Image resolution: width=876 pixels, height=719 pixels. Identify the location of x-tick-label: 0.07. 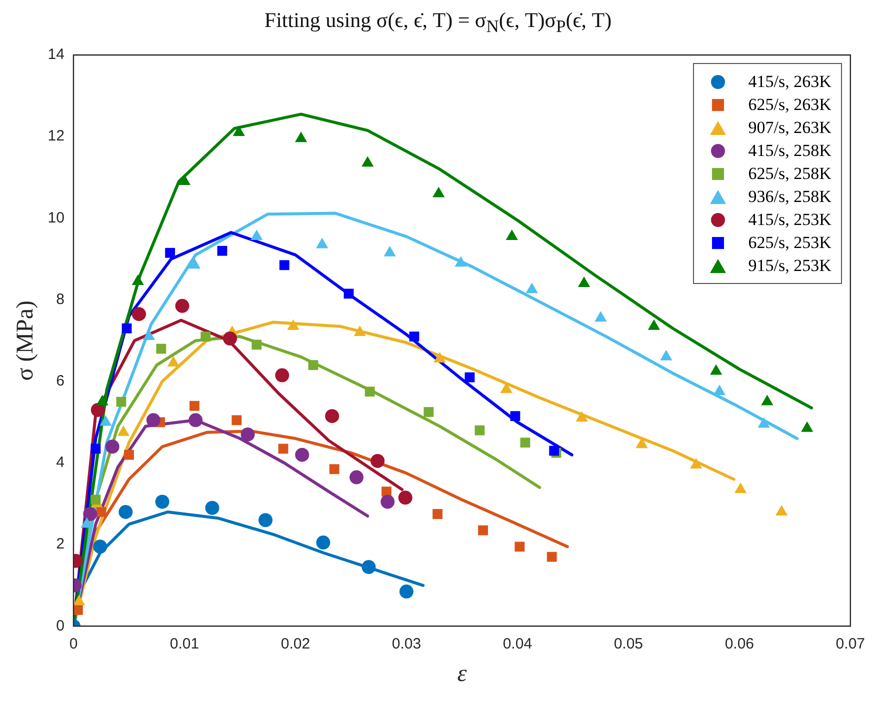
(851, 644).